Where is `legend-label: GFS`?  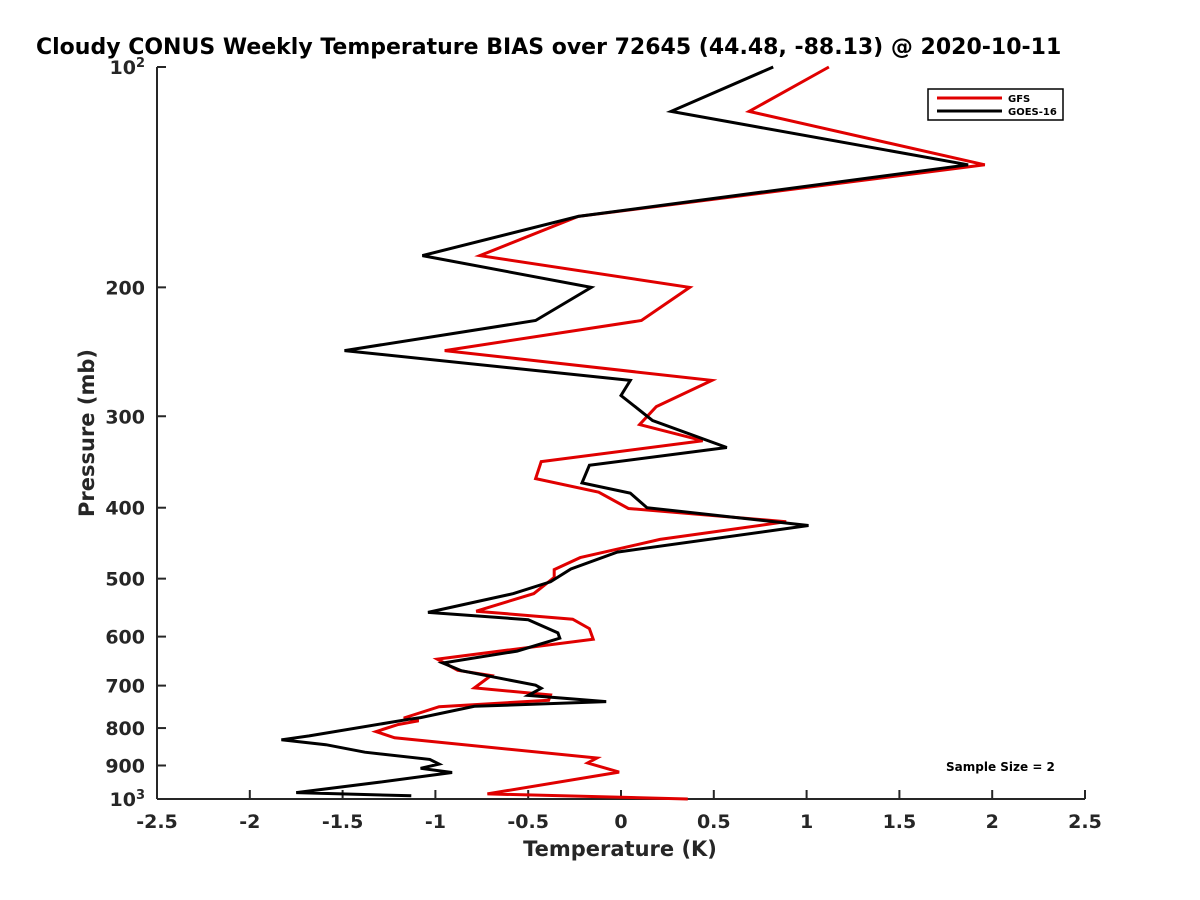
legend-label: GFS is located at coordinates (1019, 99).